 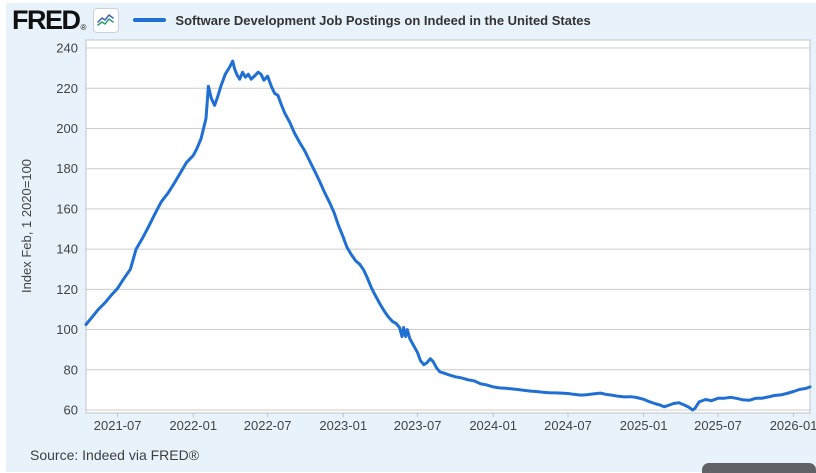 What do you see at coordinates (793, 425) in the screenshot?
I see `x-tick-label: 2026-01` at bounding box center [793, 425].